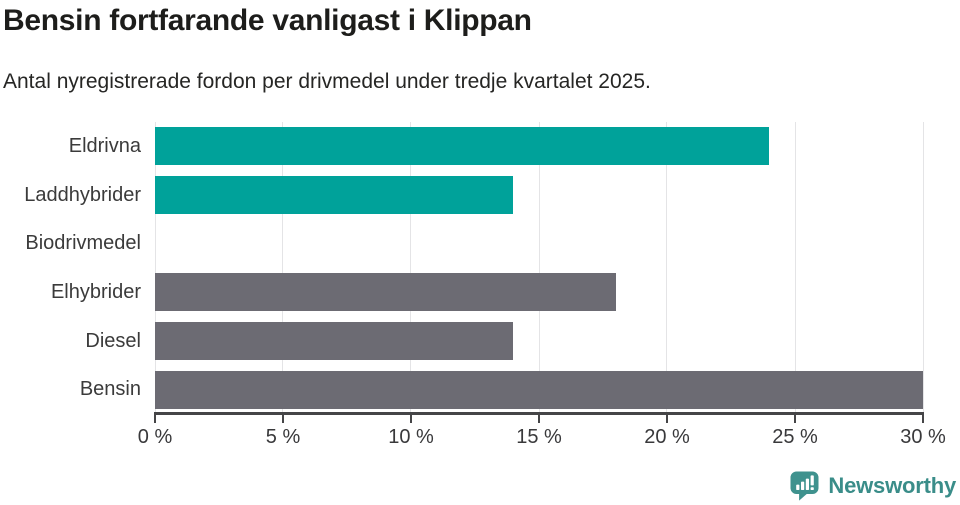 The width and height of the screenshot is (960, 505). Describe the element at coordinates (411, 437) in the screenshot. I see `axis-tick-label: 10 %` at that location.